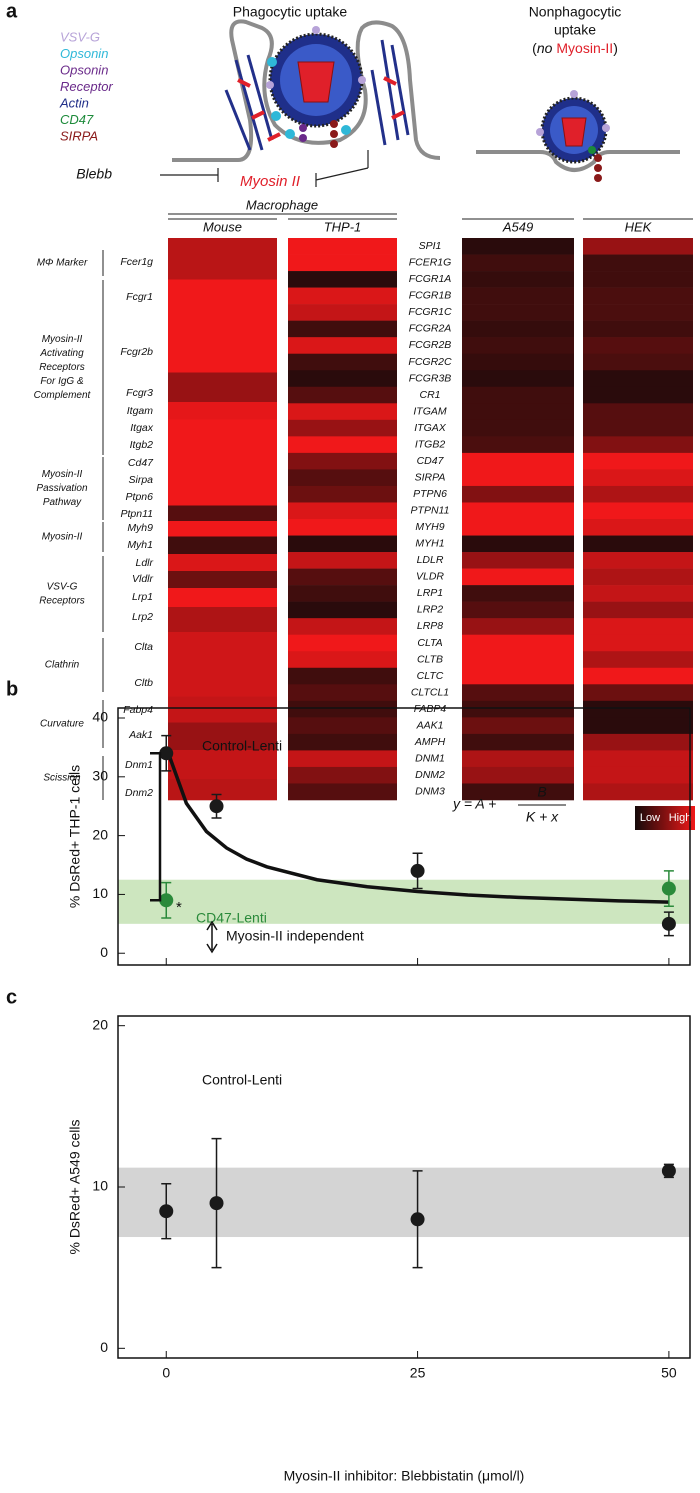 Image resolution: width=700 pixels, height=1493 pixels. What do you see at coordinates (140, 411) in the screenshot?
I see `gene-label: Itgam` at bounding box center [140, 411].